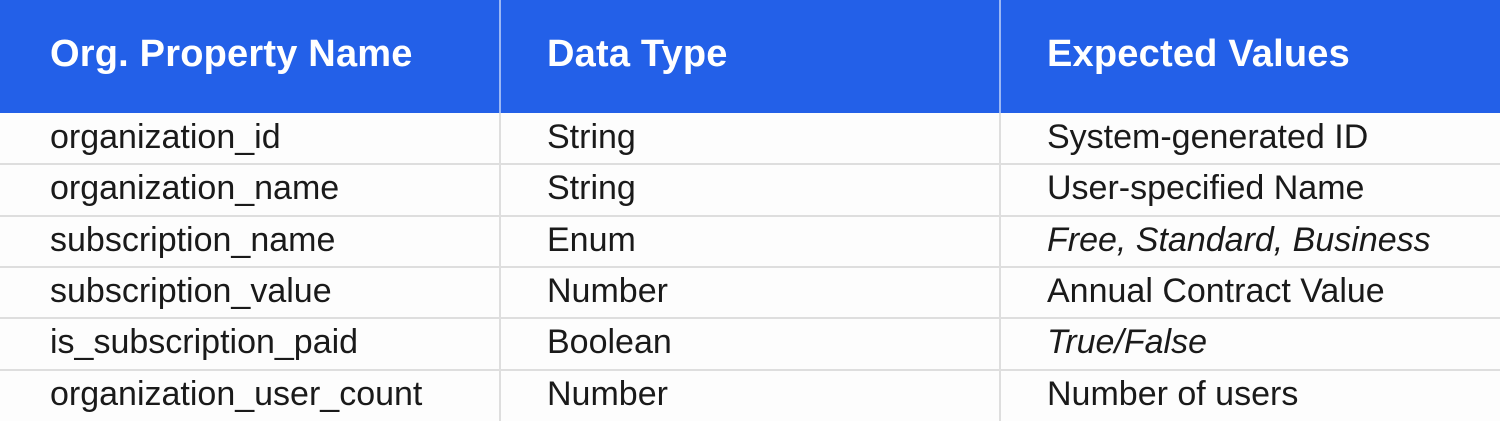 The width and height of the screenshot is (1500, 421). Describe the element at coordinates (1249, 394) in the screenshot. I see `cell-expected-values: Number of users` at that location.